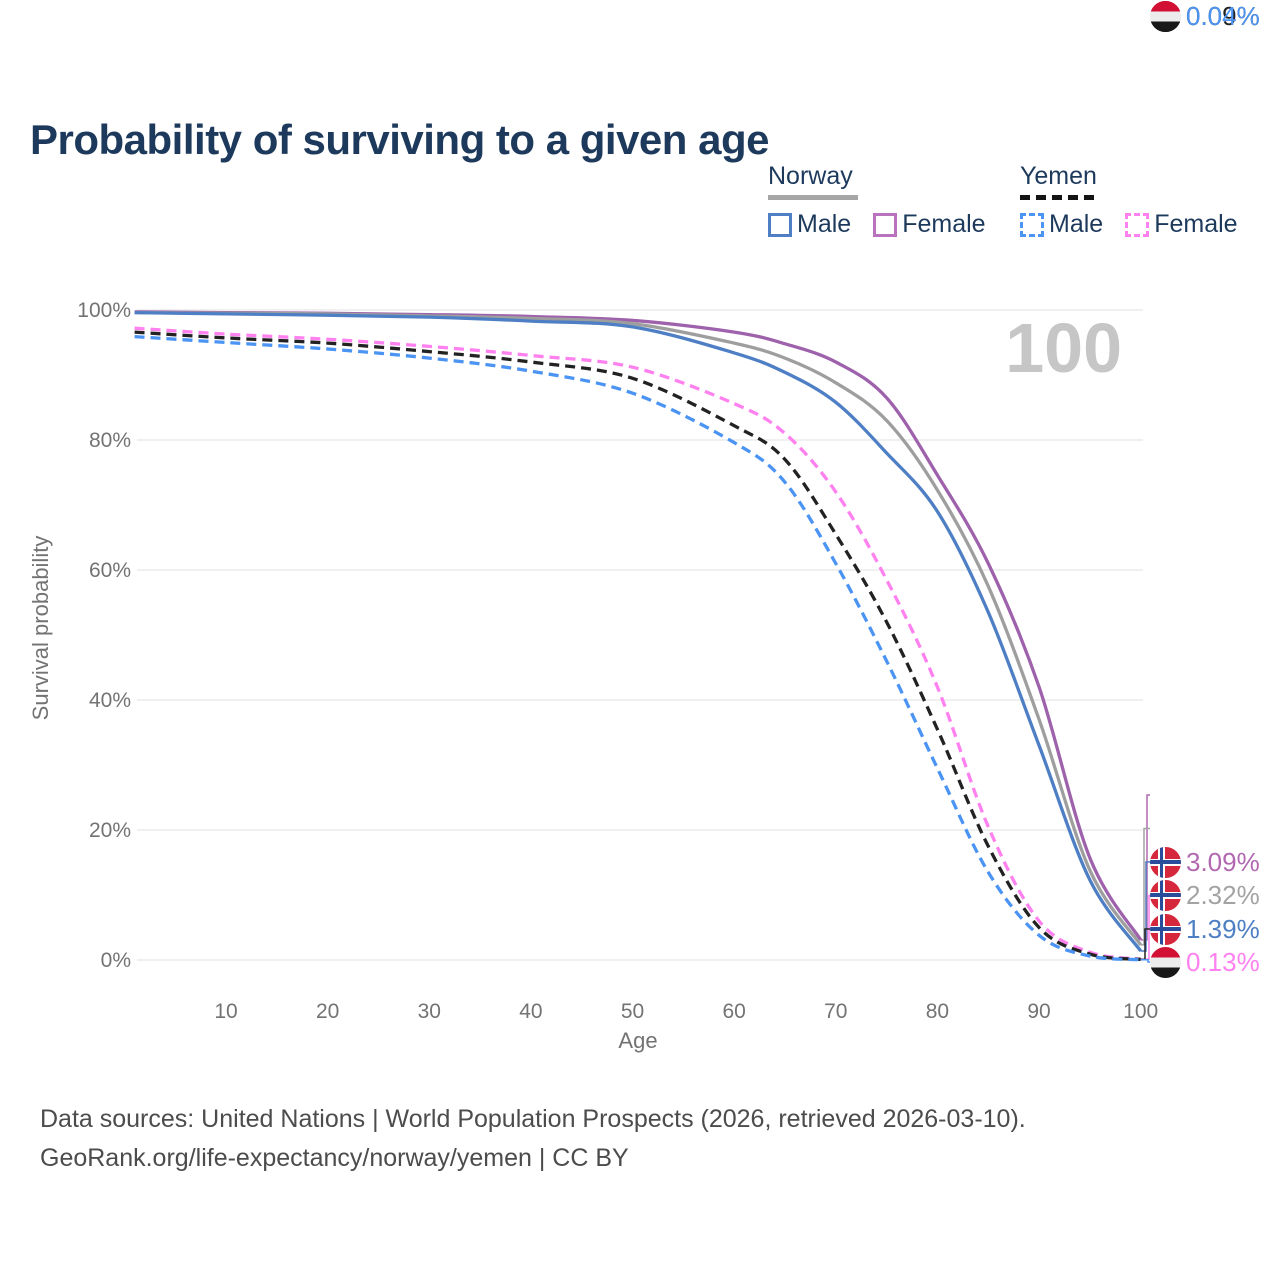 Image resolution: width=1280 pixels, height=1280 pixels. What do you see at coordinates (1140, 1011) in the screenshot?
I see `x-tick-label: 100` at bounding box center [1140, 1011].